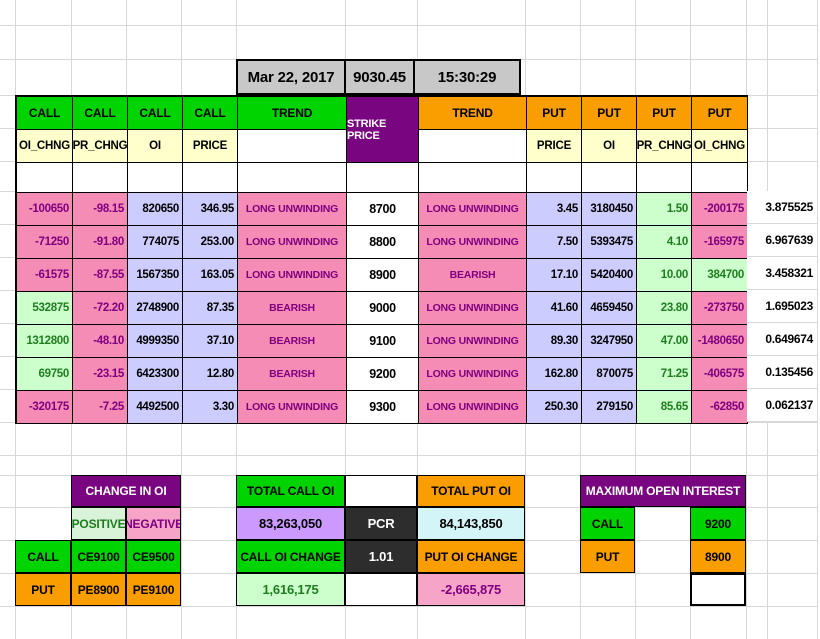 This screenshot has width=820, height=639. What do you see at coordinates (720, 341) in the screenshot?
I see `cell-put-oi-chng: -1480650` at bounding box center [720, 341].